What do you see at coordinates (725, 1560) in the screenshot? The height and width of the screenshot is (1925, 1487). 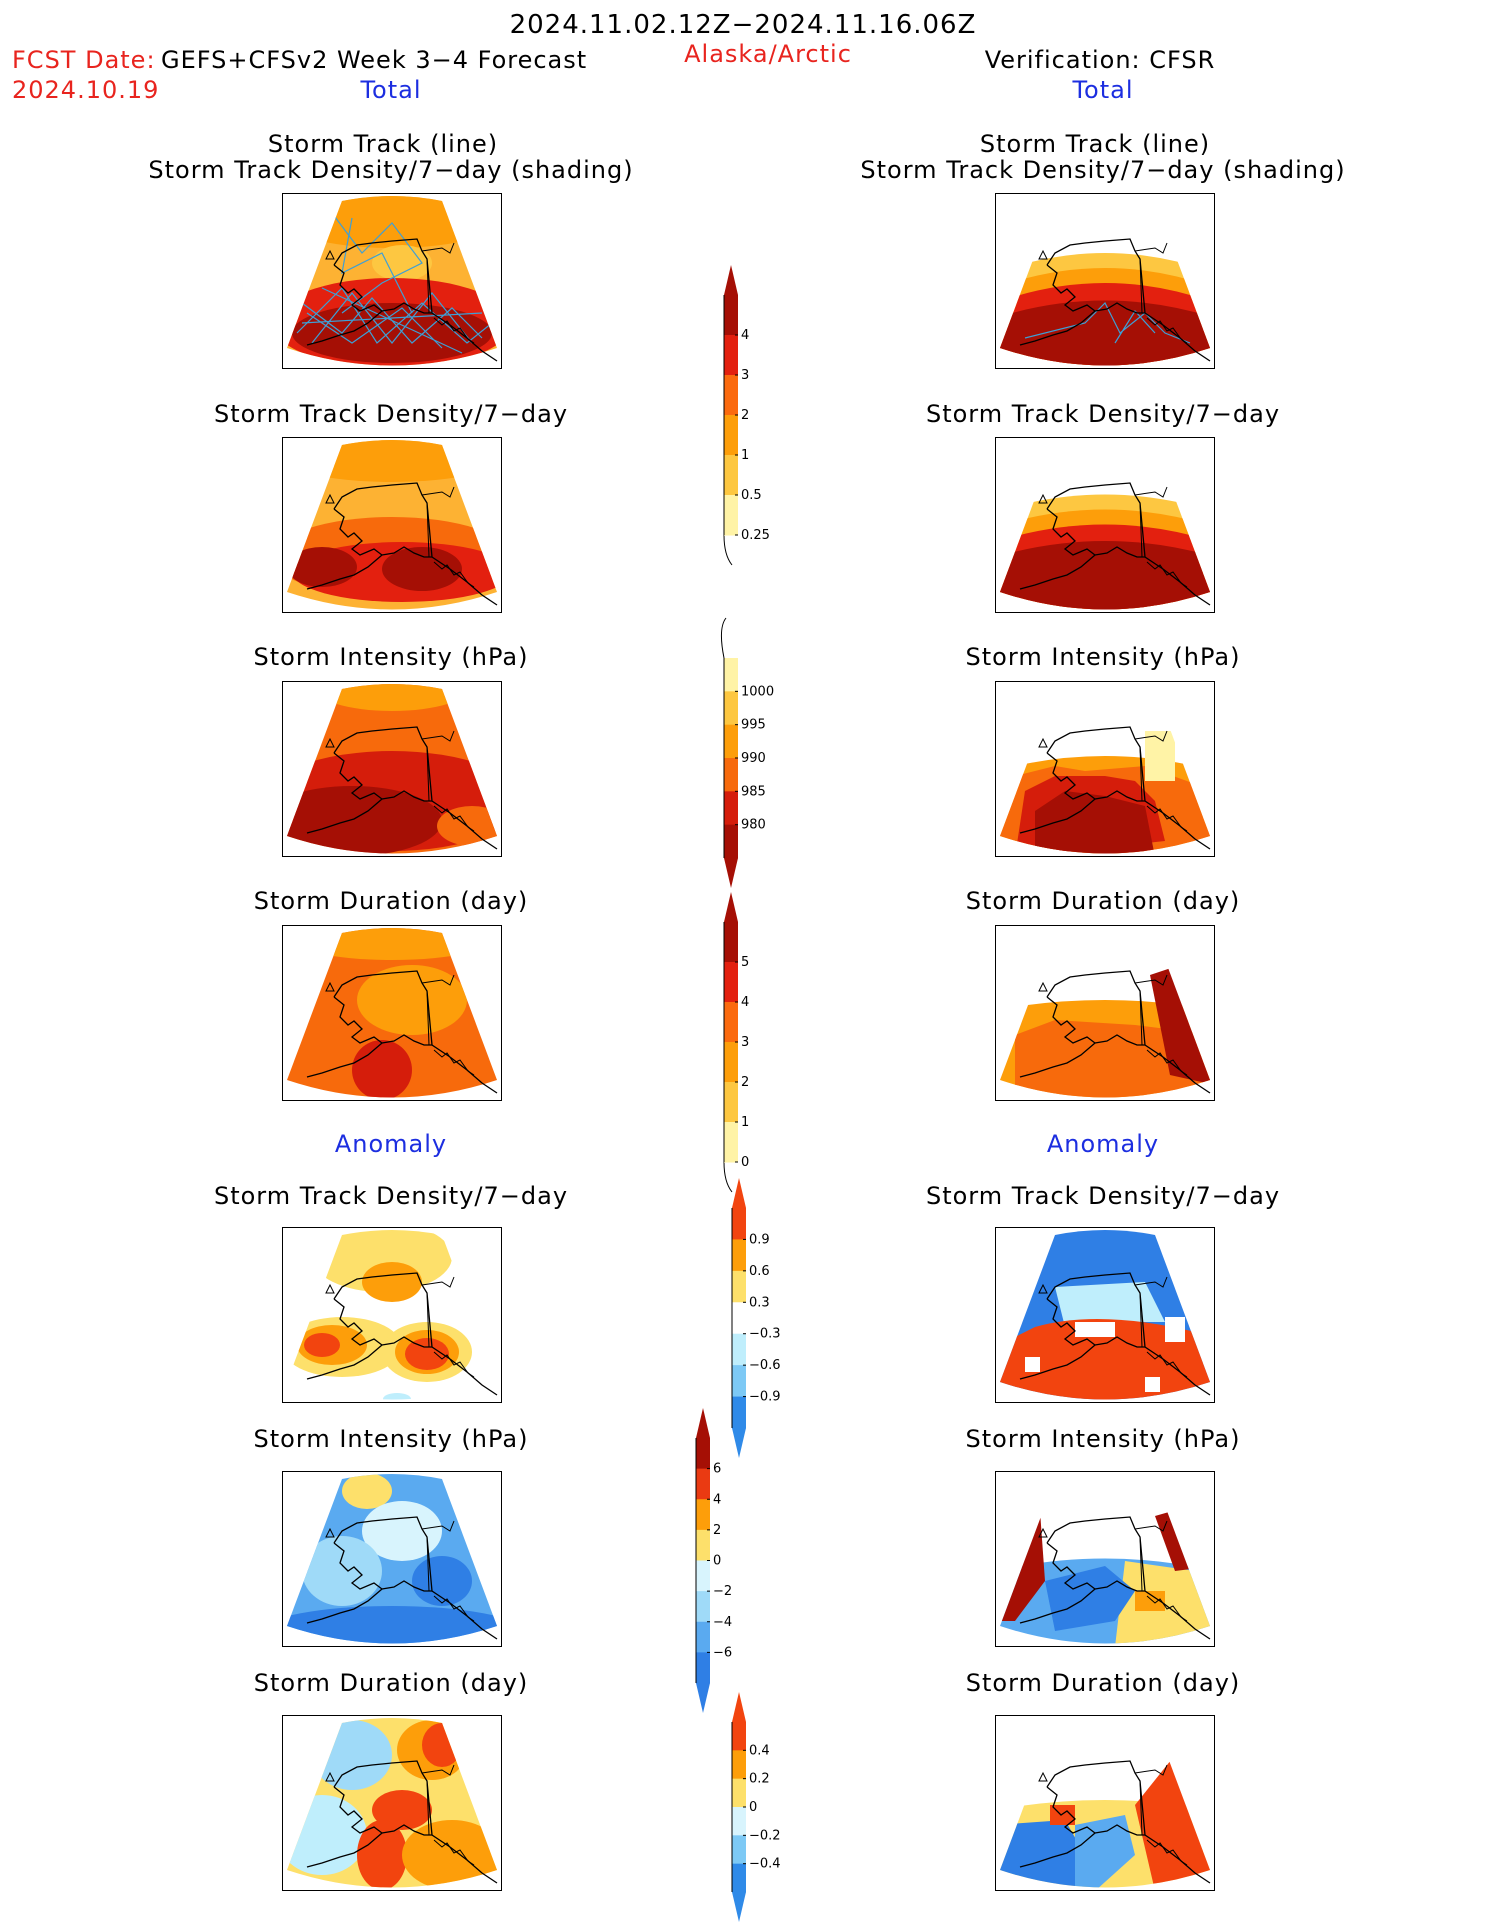 I see `colorbar-intensity-anomaly: 6 4 2 0 −2 −4 −6` at bounding box center [725, 1560].